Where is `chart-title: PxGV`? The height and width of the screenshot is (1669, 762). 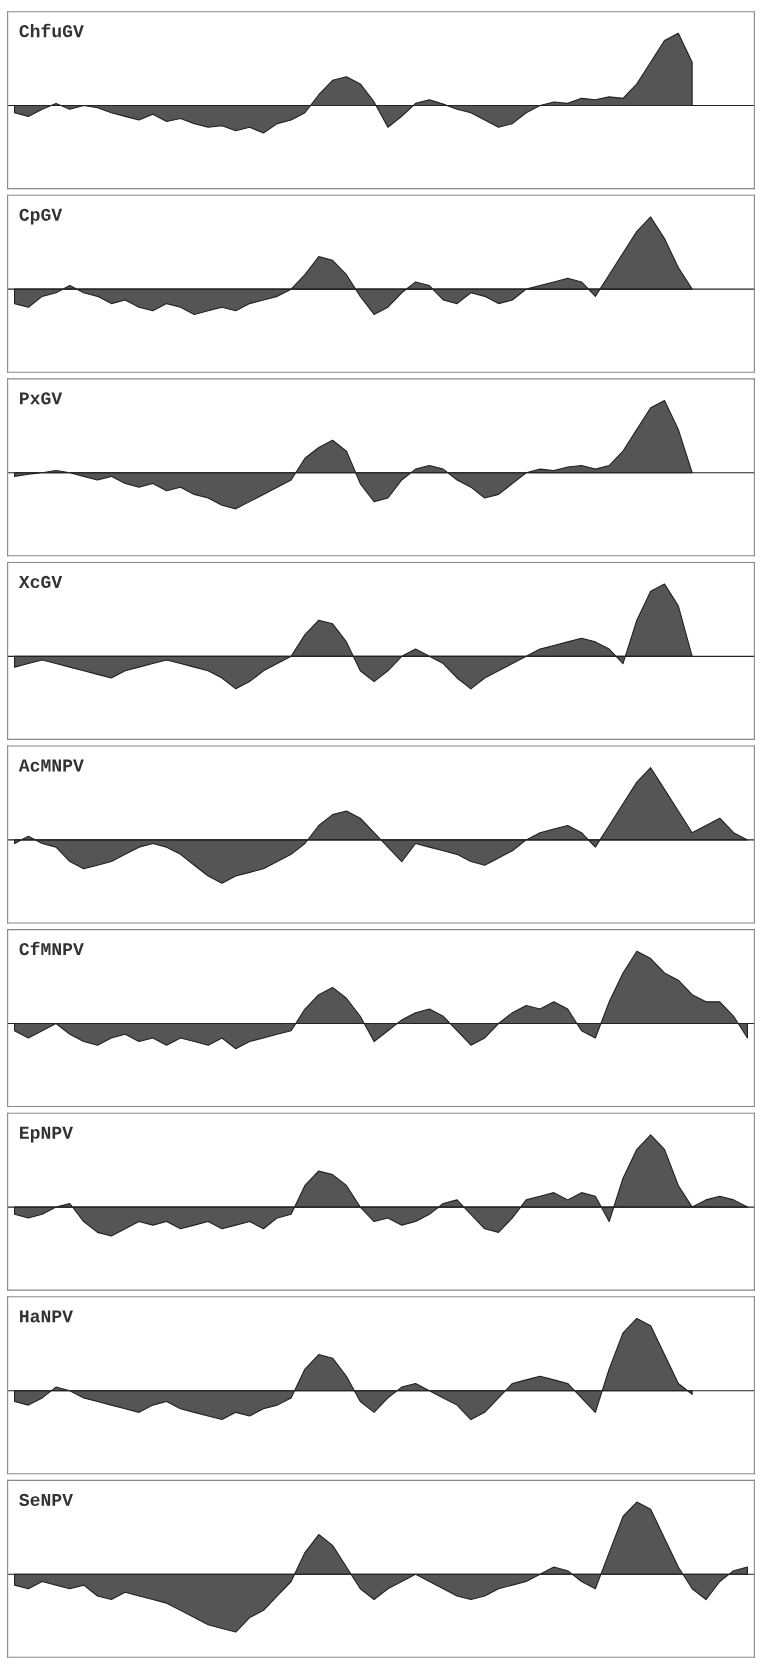 chart-title: PxGV is located at coordinates (41, 398).